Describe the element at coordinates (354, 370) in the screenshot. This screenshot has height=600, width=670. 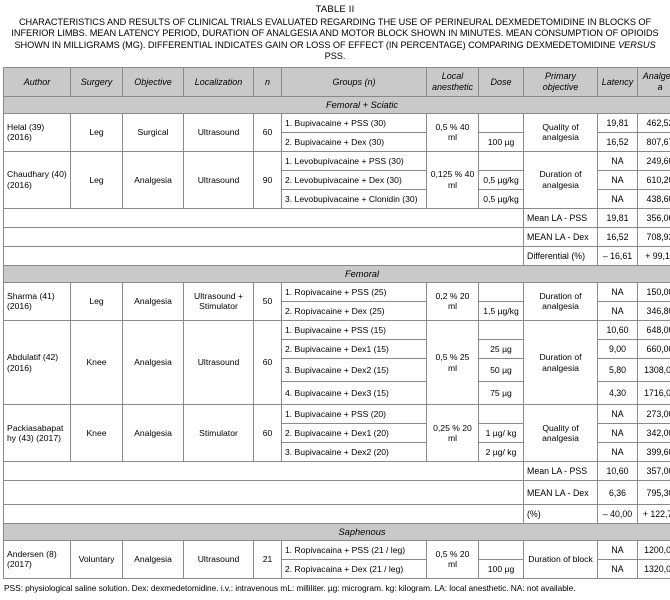
I see `cell-group: 3. Bupivacaine + Dex2 (15)` at that location.